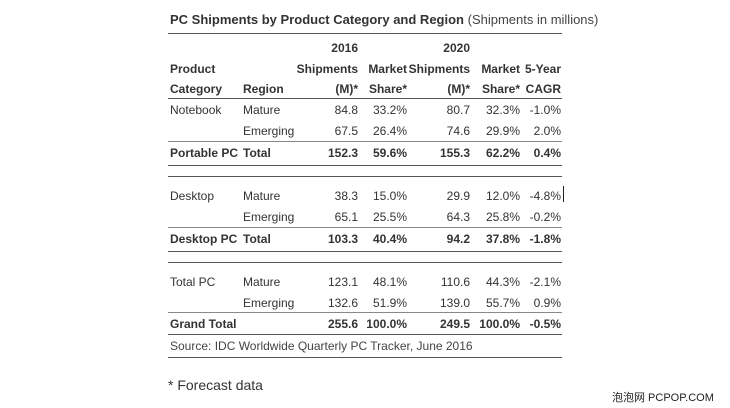  What do you see at coordinates (542, 69) in the screenshot?
I see `header-five-year: 5-Year` at bounding box center [542, 69].